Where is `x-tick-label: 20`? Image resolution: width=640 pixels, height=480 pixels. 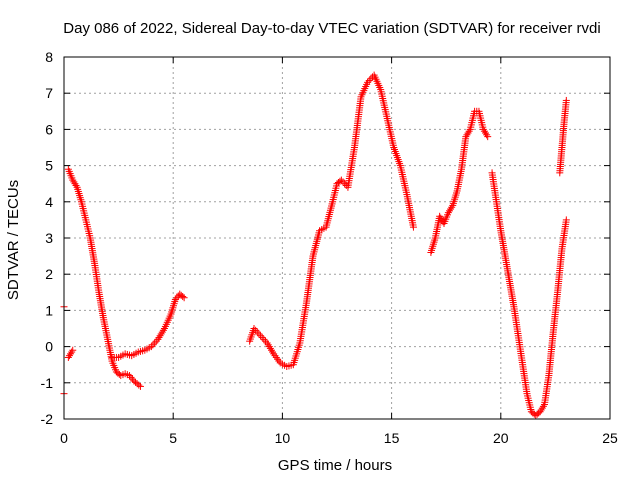
x-tick-label: 20 is located at coordinates (501, 438).